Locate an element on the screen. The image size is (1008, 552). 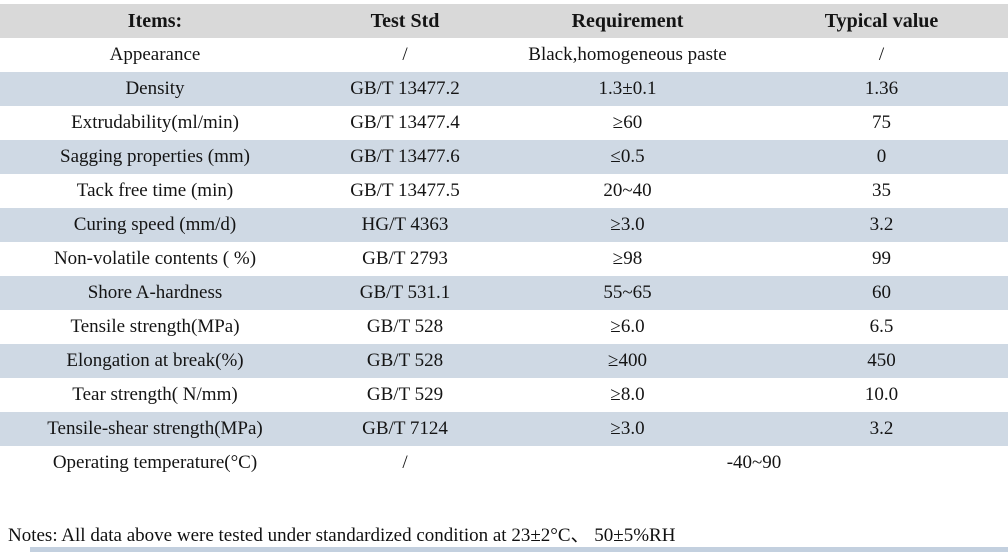
cell-item: Curing speed (mm/d) is located at coordinates (155, 225).